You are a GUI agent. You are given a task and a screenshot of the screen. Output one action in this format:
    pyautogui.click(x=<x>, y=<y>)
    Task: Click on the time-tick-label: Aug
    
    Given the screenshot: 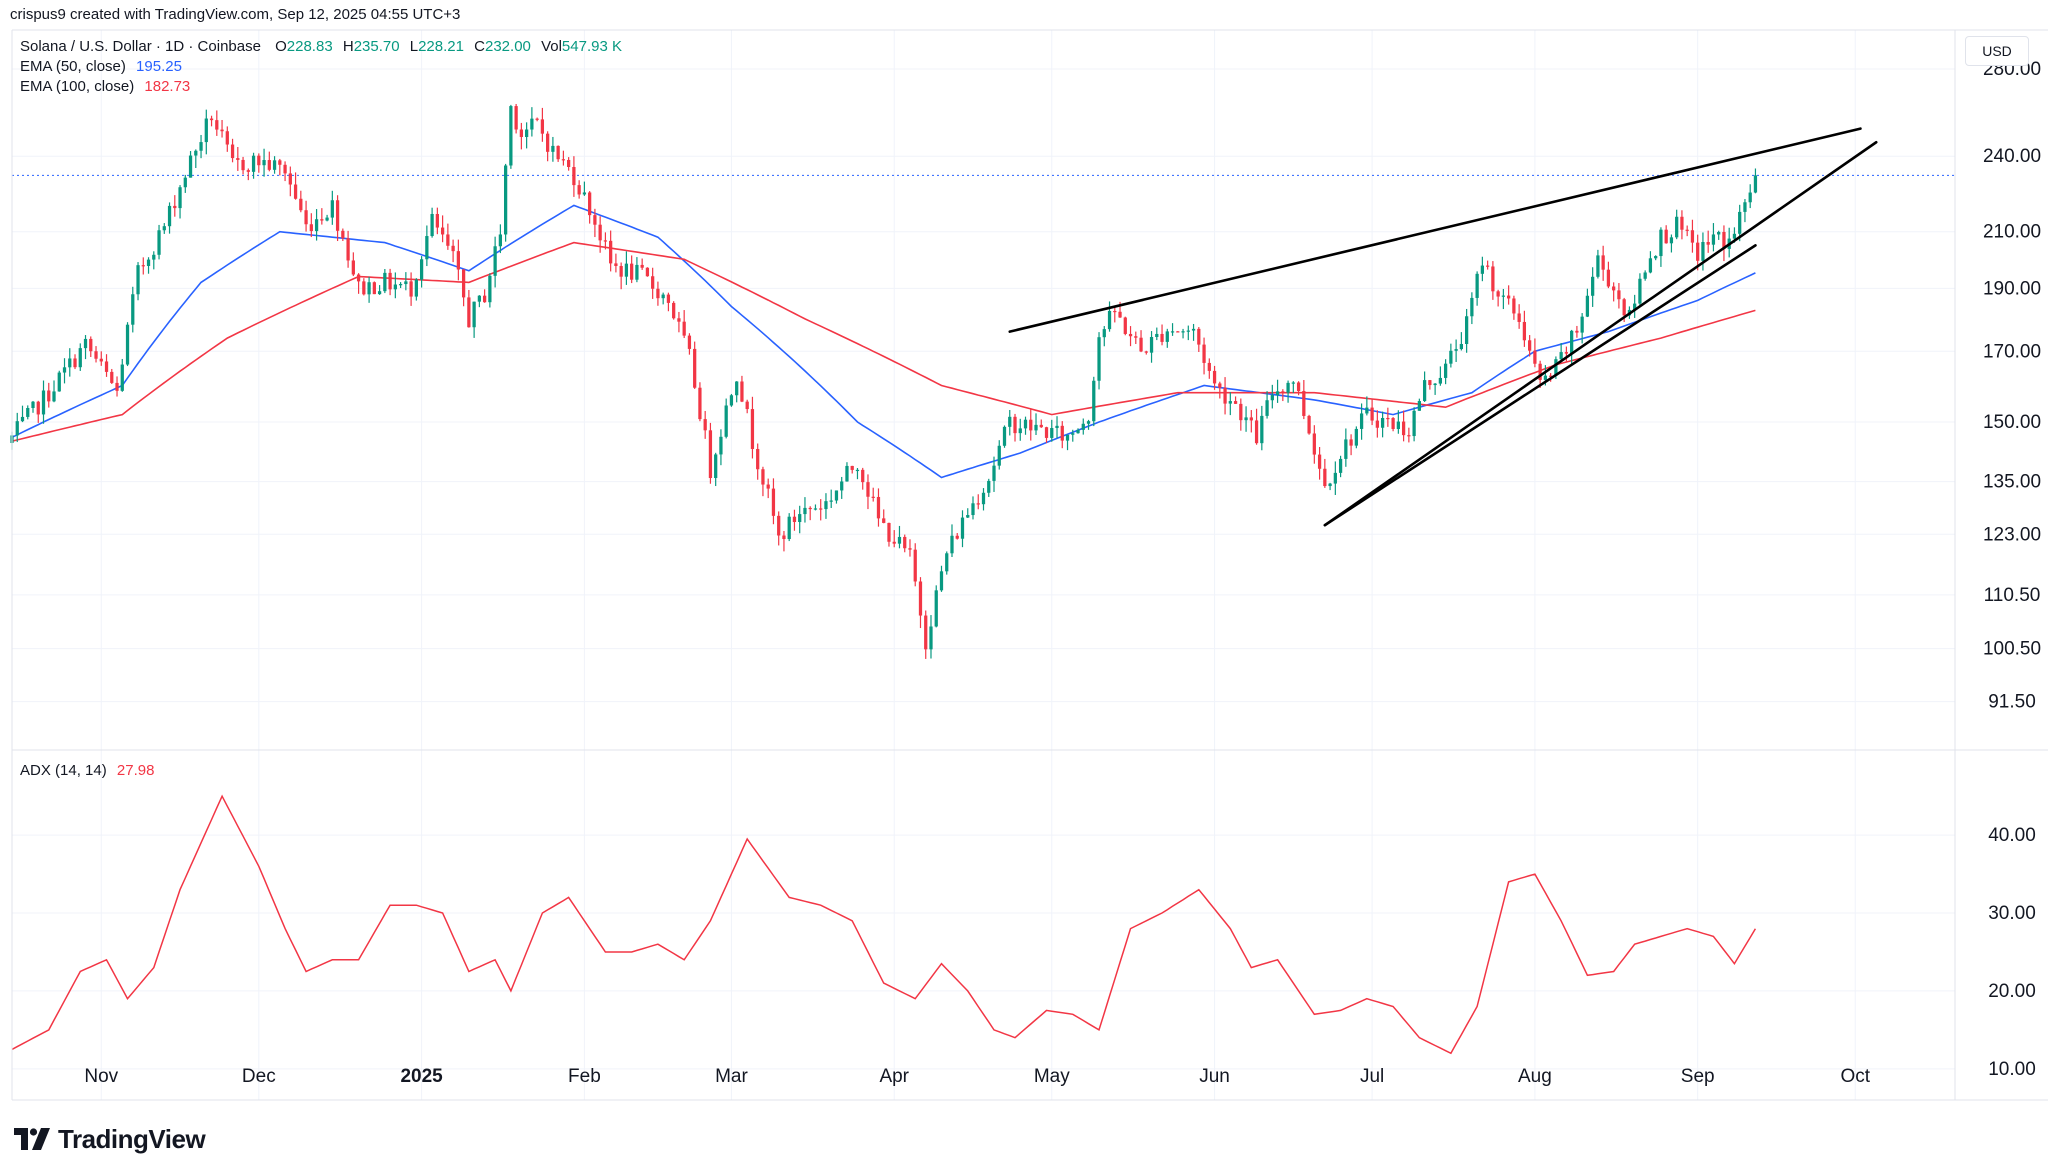 What is the action you would take?
    pyautogui.click(x=1535, y=1076)
    